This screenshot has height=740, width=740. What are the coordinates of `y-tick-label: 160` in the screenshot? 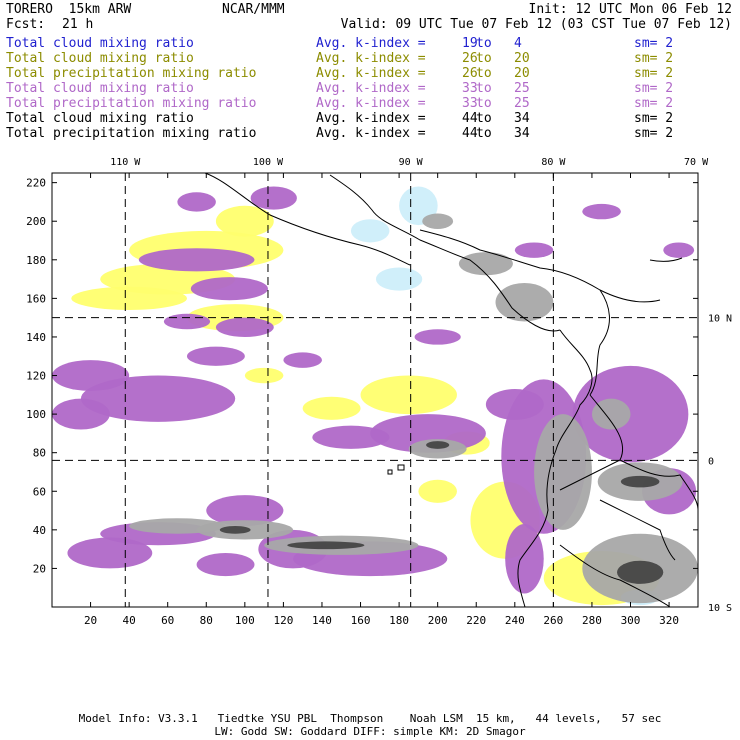 It's located at (36, 298).